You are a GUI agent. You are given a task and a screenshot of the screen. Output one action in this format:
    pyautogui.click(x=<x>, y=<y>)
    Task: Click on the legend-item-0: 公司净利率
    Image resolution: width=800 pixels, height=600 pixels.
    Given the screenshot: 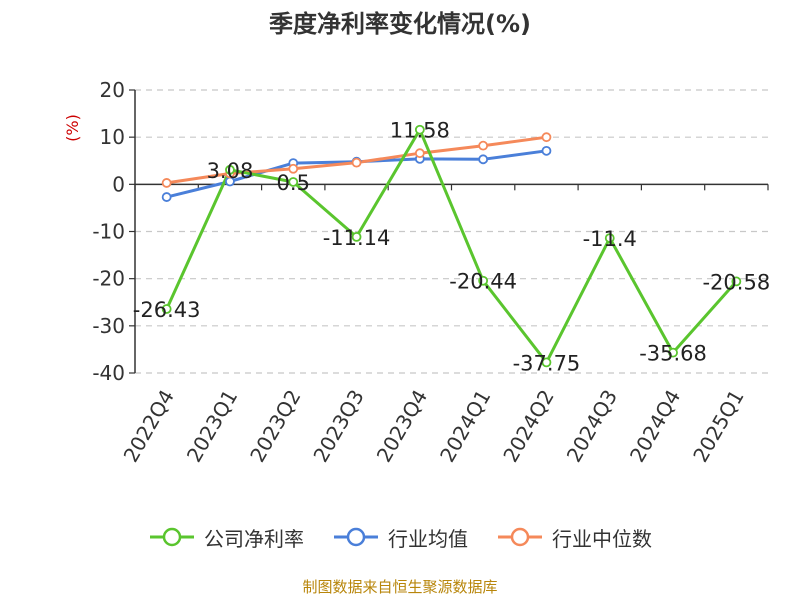 What is the action you would take?
    pyautogui.click(x=226, y=537)
    